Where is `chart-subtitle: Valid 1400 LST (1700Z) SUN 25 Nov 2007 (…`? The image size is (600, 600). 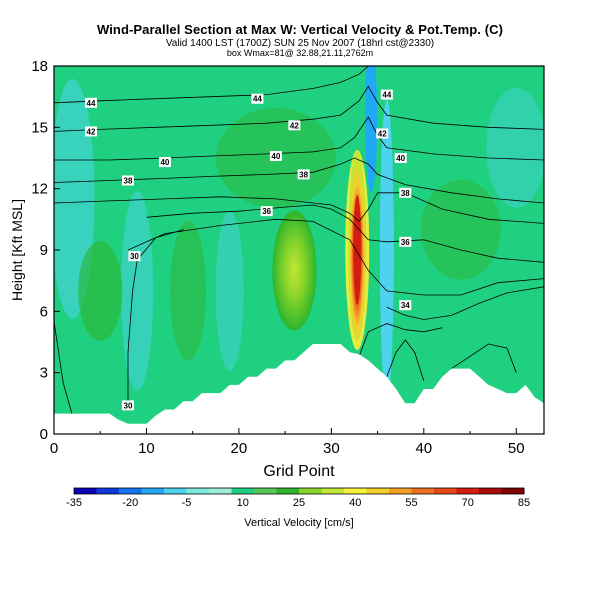
chart-subtitle: Valid 1400 LST (1700Z) SUN 25 Nov 2007 (… is located at coordinates (300, 43).